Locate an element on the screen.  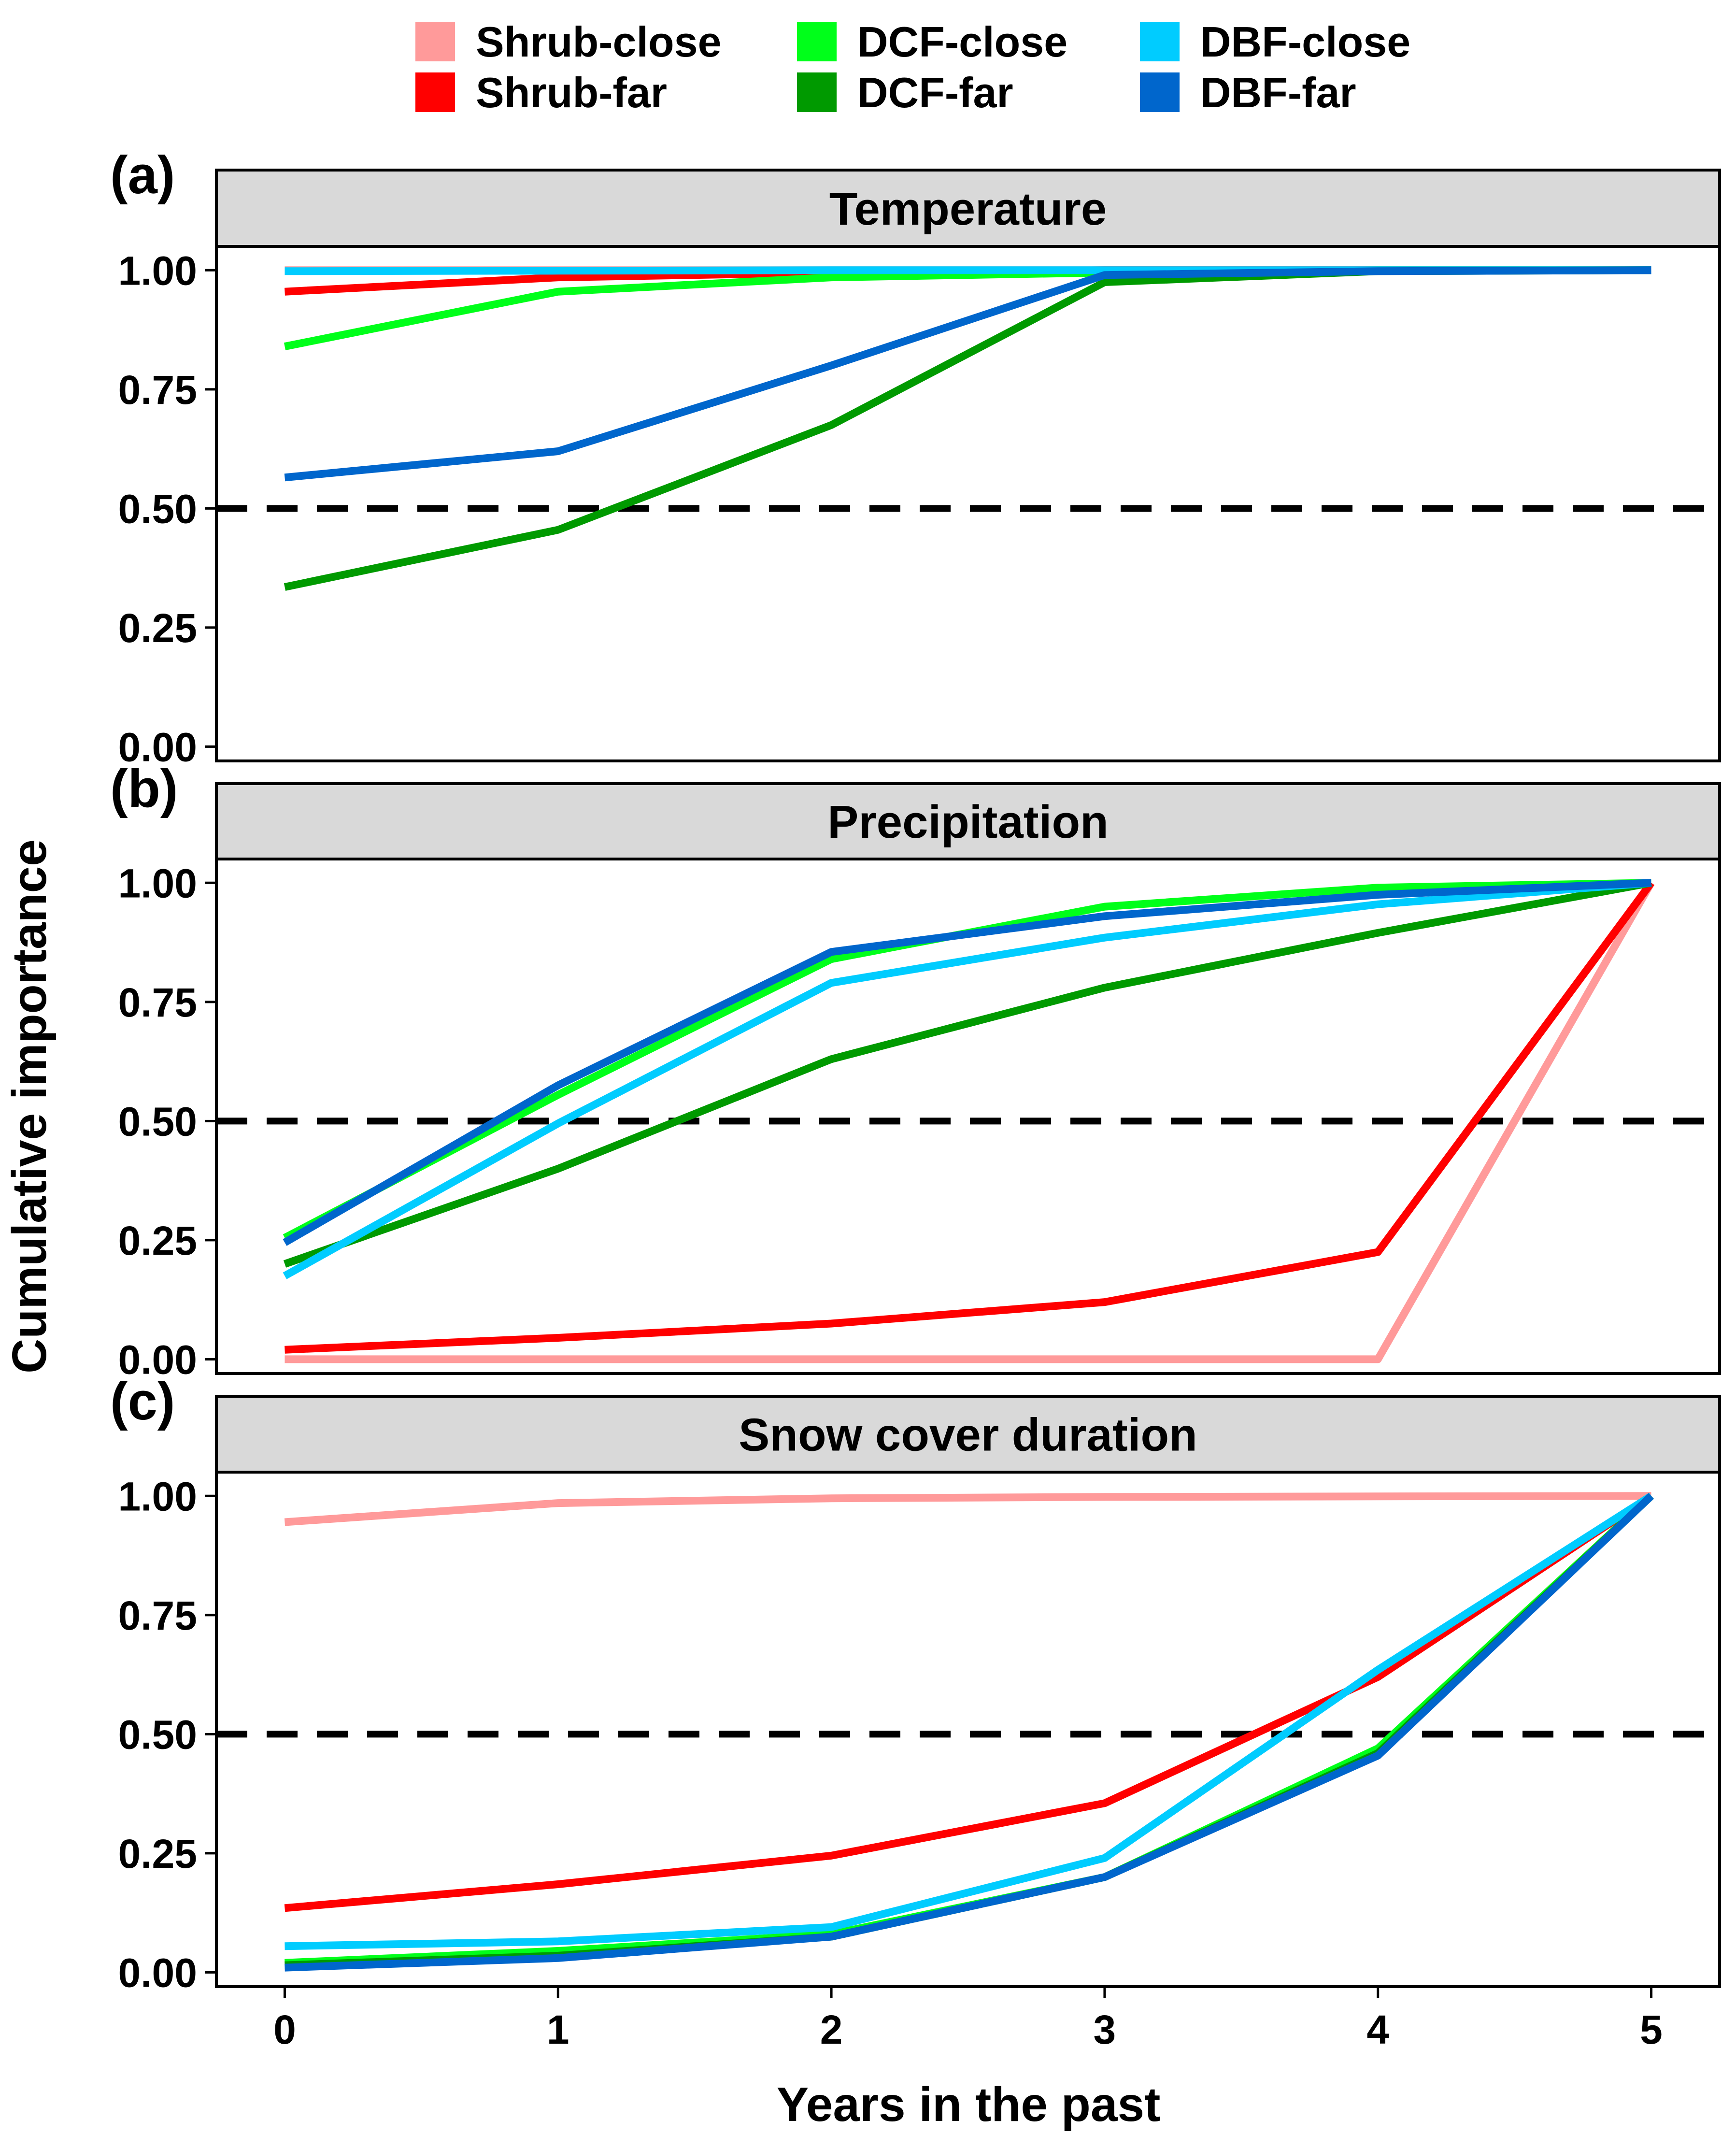
legend-label: DBF-close is located at coordinates (1305, 42).